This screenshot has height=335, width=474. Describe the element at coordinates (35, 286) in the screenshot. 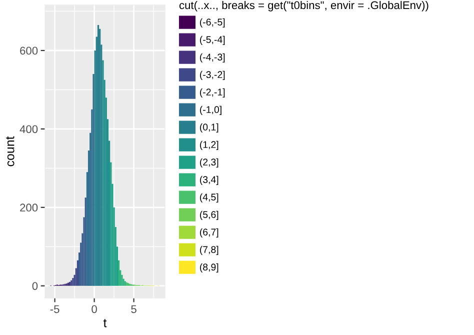

I see `y-tick-label: 0` at that location.